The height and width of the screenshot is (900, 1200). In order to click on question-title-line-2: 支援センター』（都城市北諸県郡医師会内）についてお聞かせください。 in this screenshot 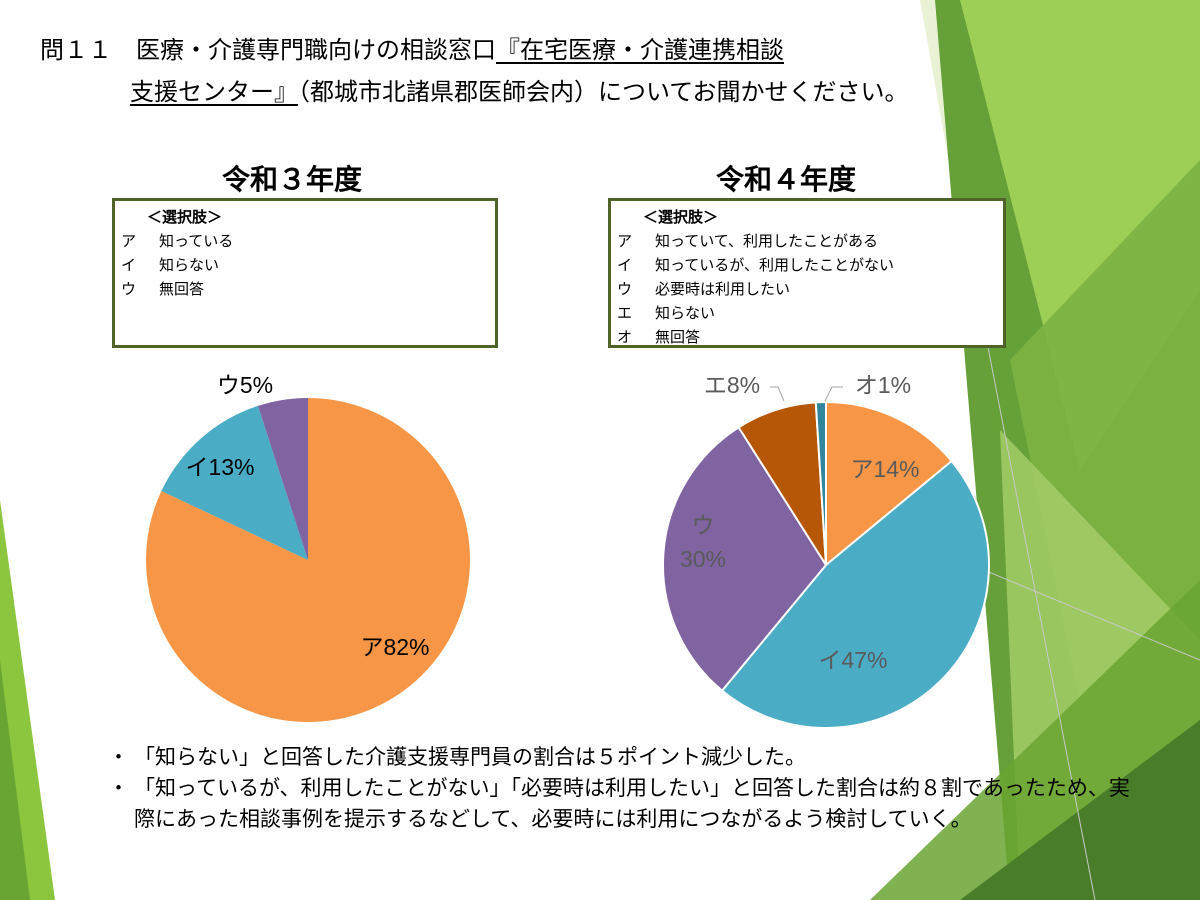, I will do `click(519, 92)`.